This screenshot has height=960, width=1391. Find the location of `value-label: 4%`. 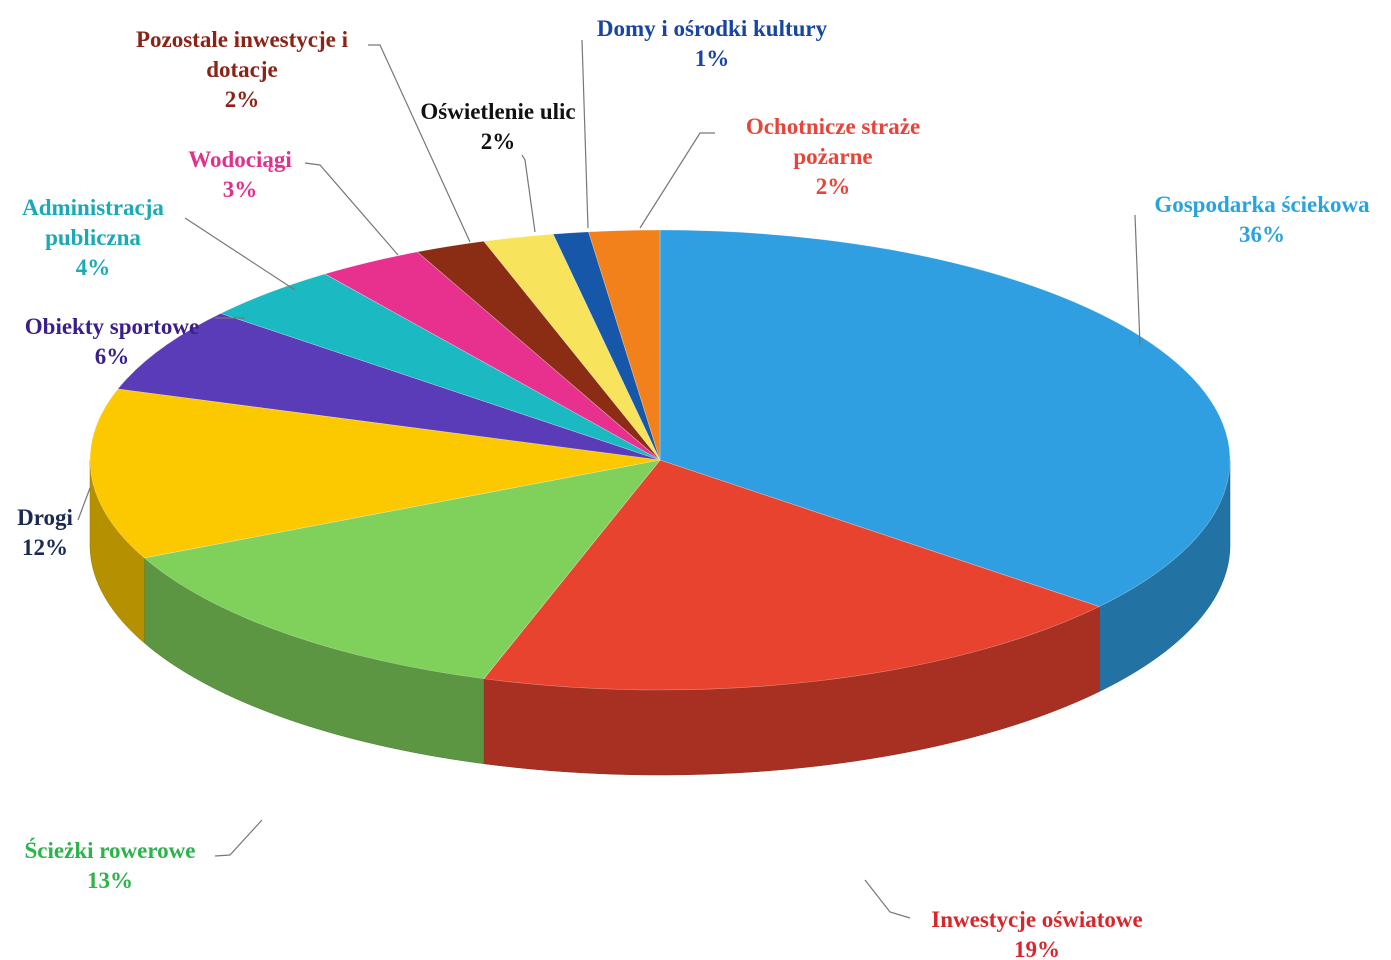

value-label: 4% is located at coordinates (93, 267).